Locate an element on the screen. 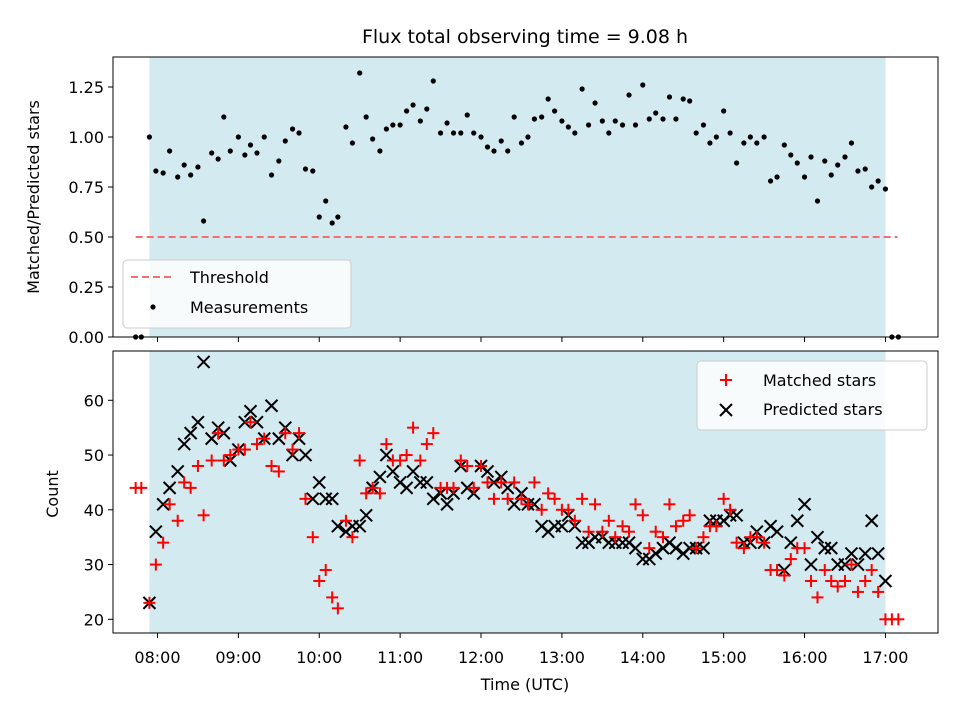 This screenshot has height=720, width=960. x-tick-label: 13:00 is located at coordinates (562, 657).